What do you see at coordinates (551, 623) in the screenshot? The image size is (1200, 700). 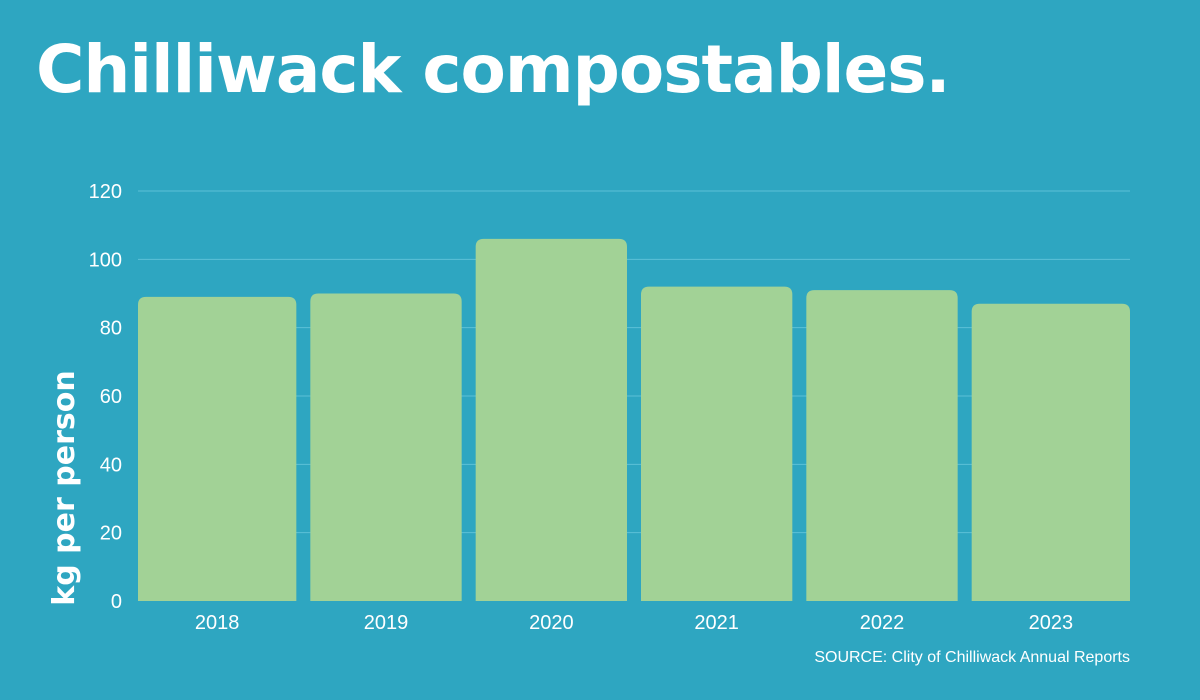 I see `x-tick-label: 2020` at bounding box center [551, 623].